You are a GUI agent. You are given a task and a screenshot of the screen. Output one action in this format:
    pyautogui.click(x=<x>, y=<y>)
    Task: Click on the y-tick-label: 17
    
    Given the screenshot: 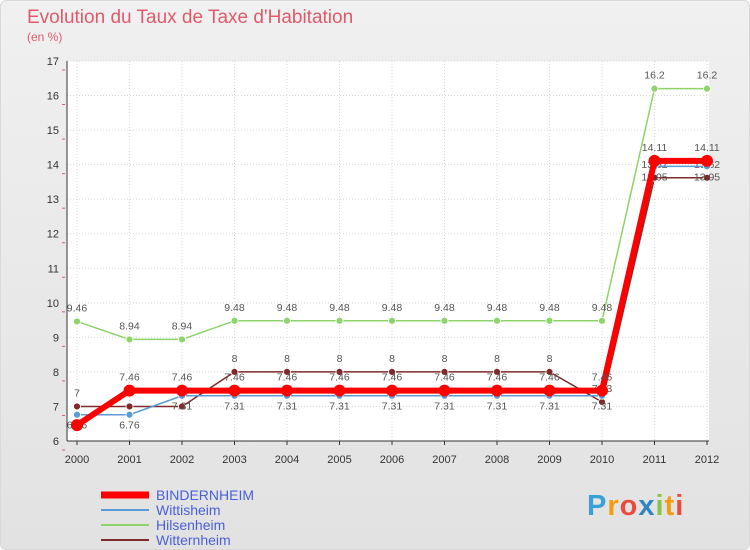 What is the action you would take?
    pyautogui.click(x=53, y=62)
    